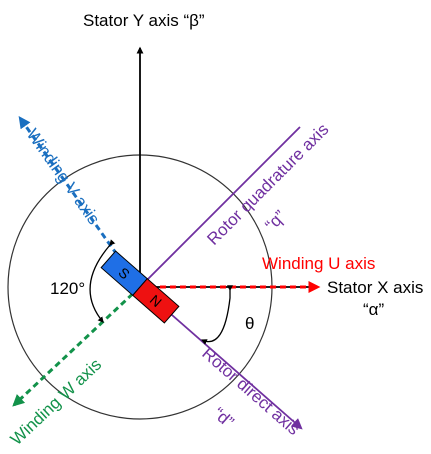  What do you see at coordinates (375, 287) in the screenshot?
I see `stator-x-label: Stator X axis` at bounding box center [375, 287].